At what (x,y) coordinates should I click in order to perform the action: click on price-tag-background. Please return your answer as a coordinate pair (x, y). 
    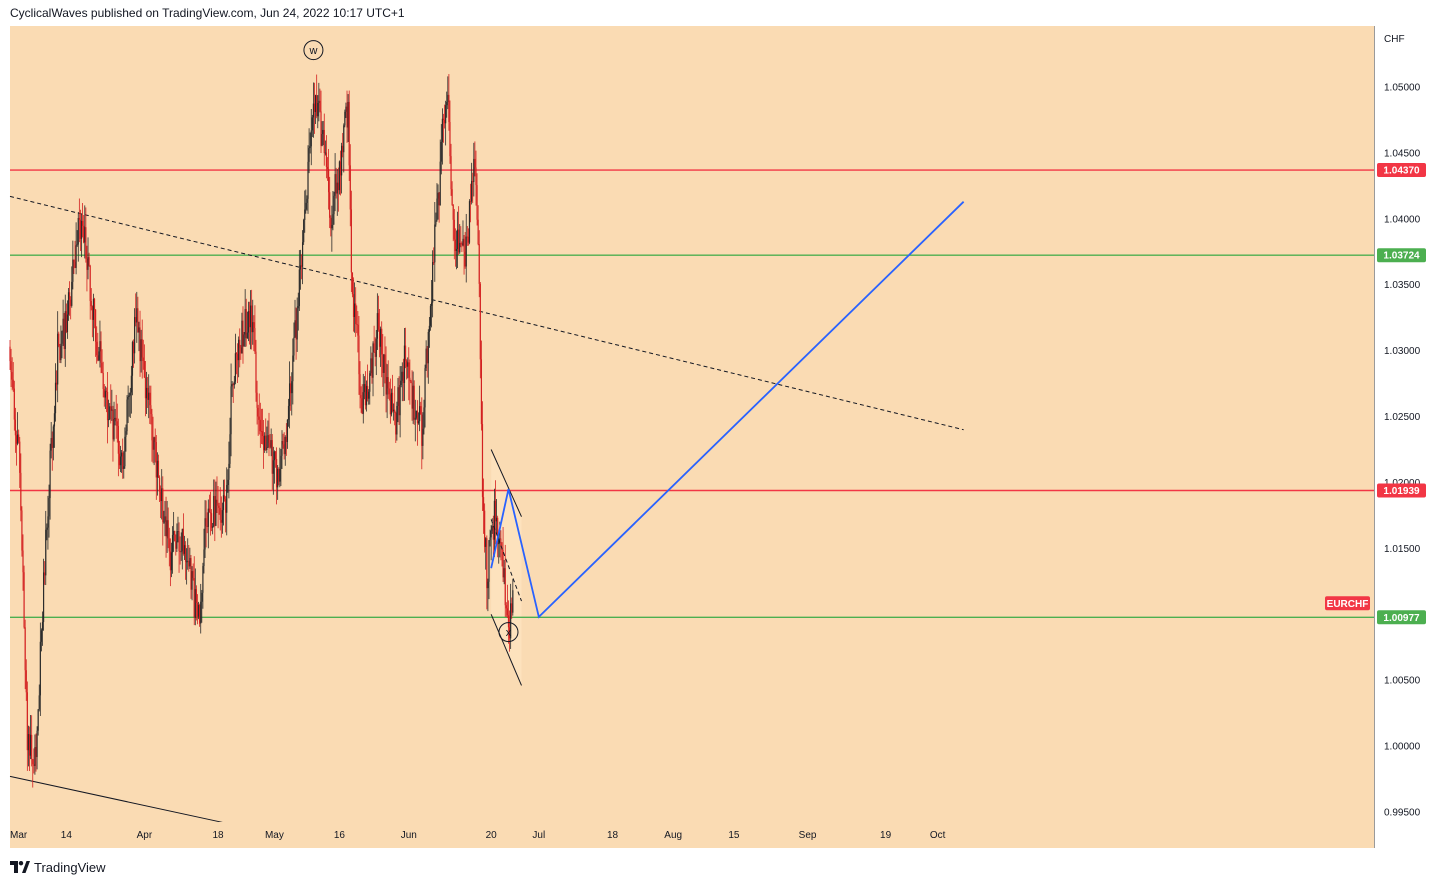
    Looking at the image, I should click on (1401, 617).